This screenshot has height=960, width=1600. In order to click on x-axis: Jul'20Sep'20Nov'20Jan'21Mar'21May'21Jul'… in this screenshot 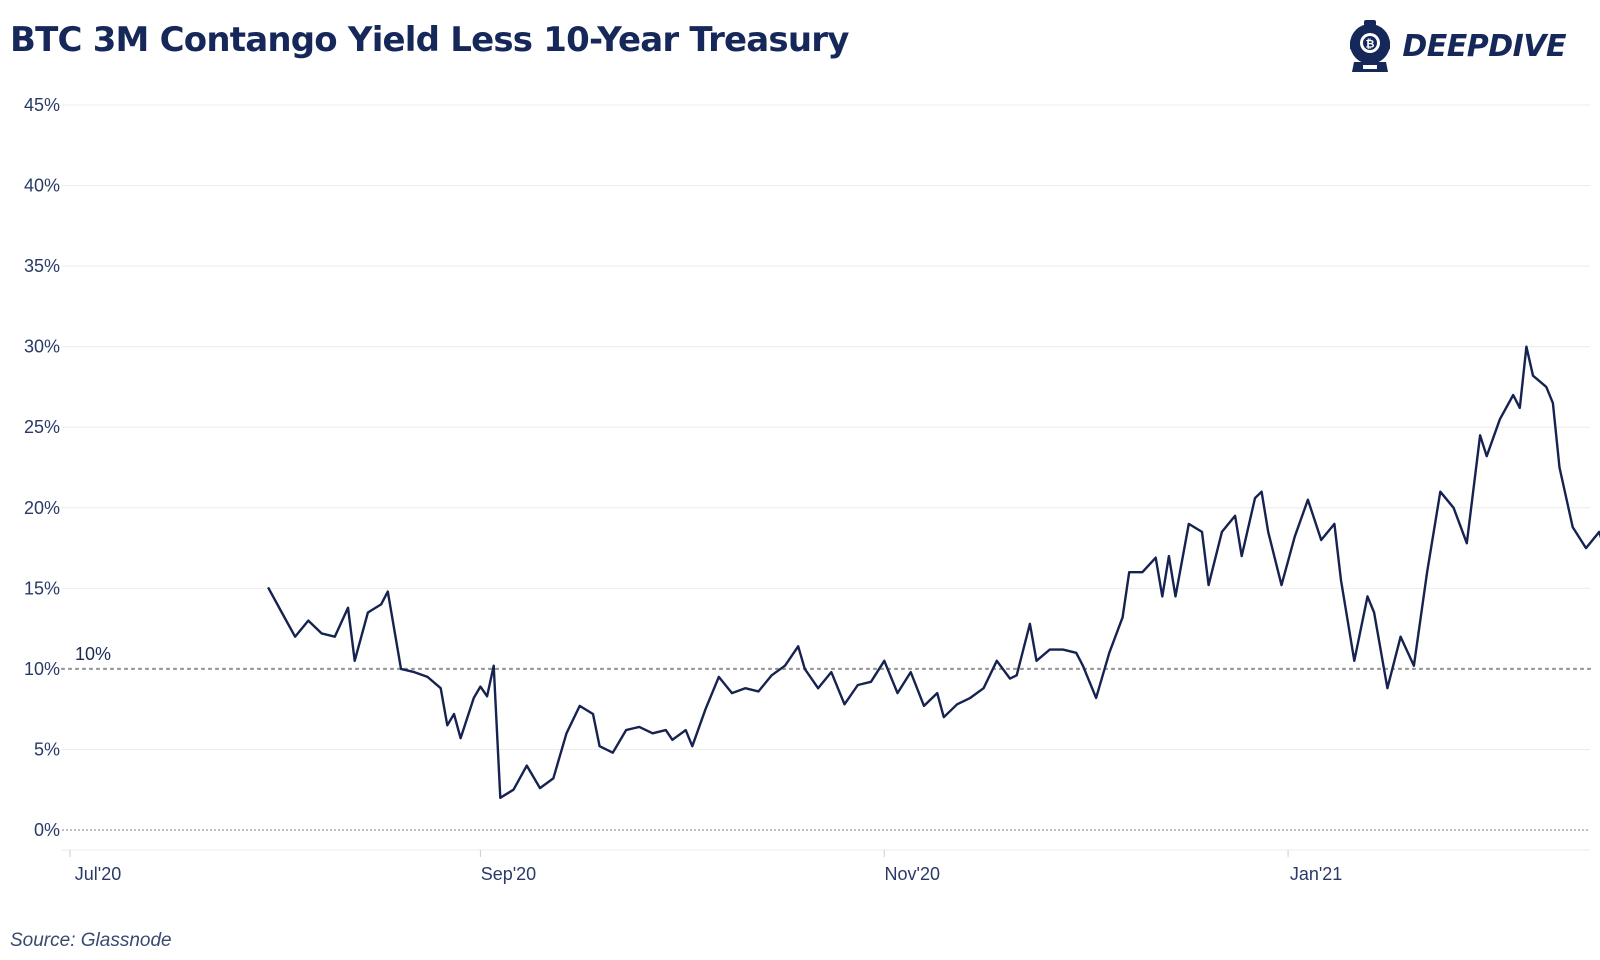, I will do `click(826, 866)`.